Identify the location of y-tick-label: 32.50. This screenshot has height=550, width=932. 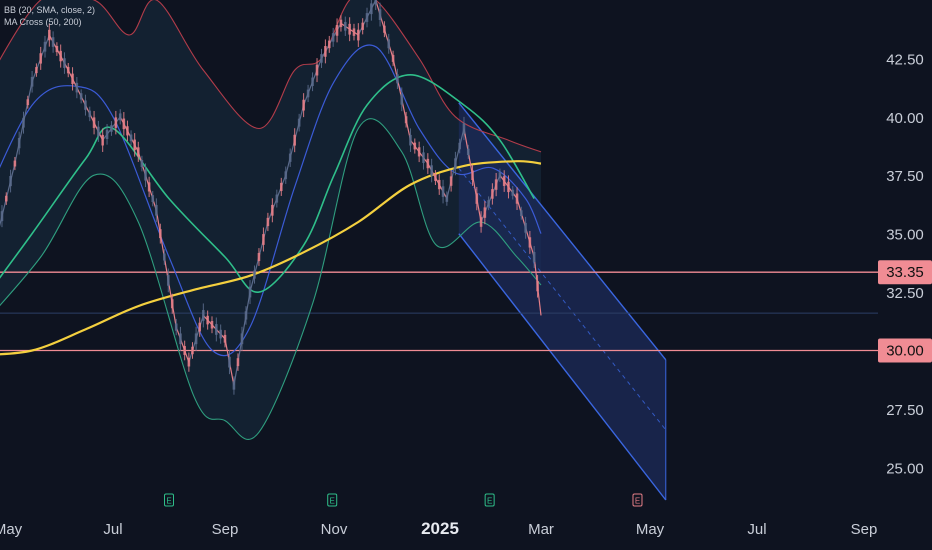
(905, 293).